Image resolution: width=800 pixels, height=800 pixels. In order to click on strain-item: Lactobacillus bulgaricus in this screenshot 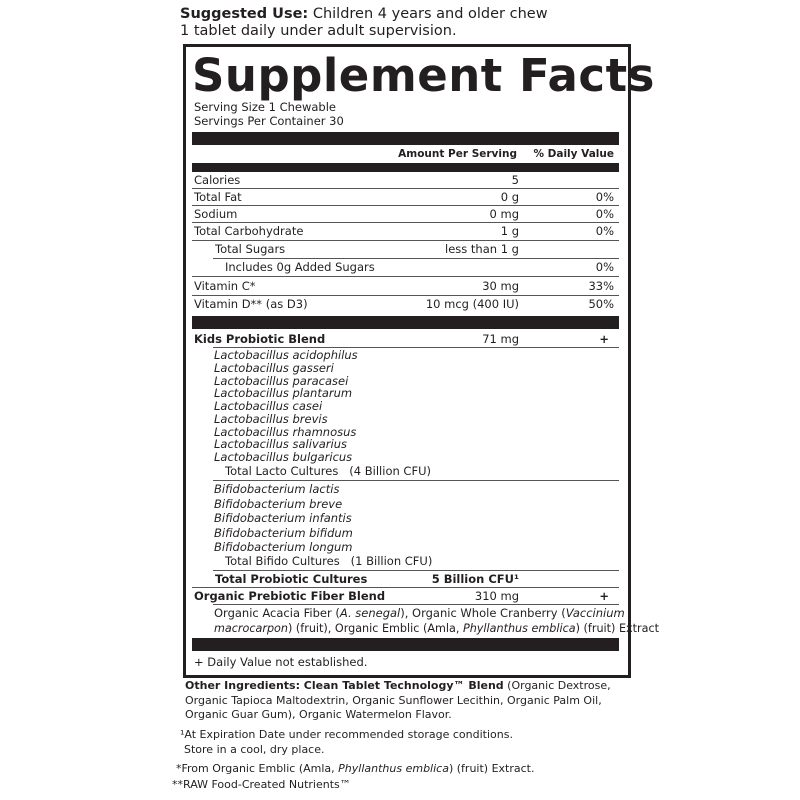, I will do `click(283, 457)`.